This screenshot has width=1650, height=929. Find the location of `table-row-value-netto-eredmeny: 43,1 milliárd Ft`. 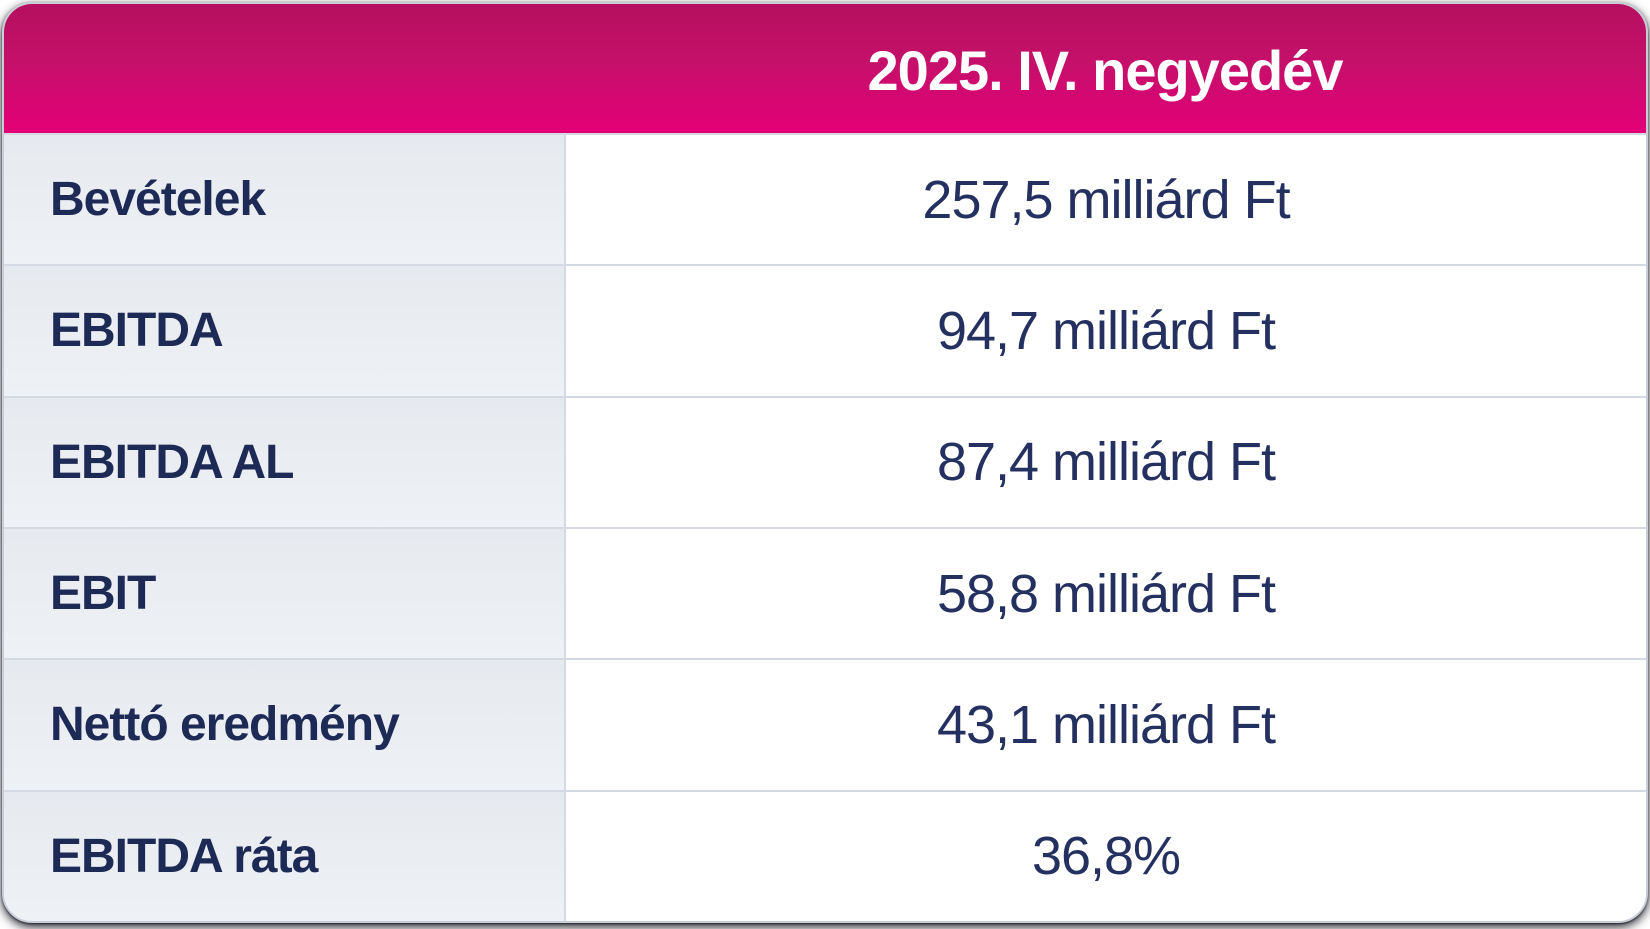

table-row-value-netto-eredmeny: 43,1 milliárd Ft is located at coordinates (1105, 724).